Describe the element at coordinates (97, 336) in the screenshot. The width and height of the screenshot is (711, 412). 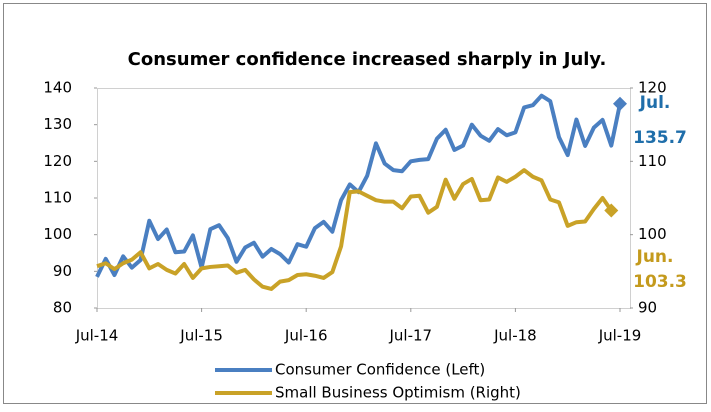
I see `x-tick-label: Jul-14` at that location.